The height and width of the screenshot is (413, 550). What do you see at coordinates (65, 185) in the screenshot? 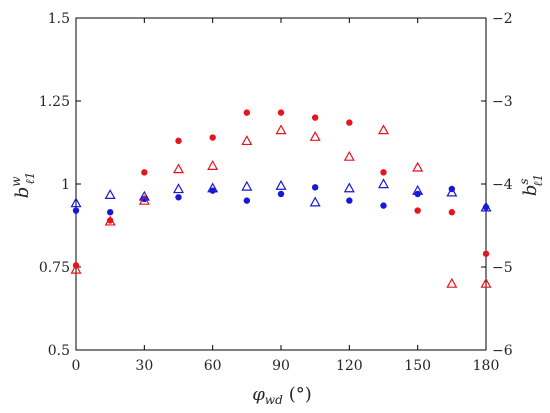
I see `y-left-tick-label: 1` at bounding box center [65, 185].